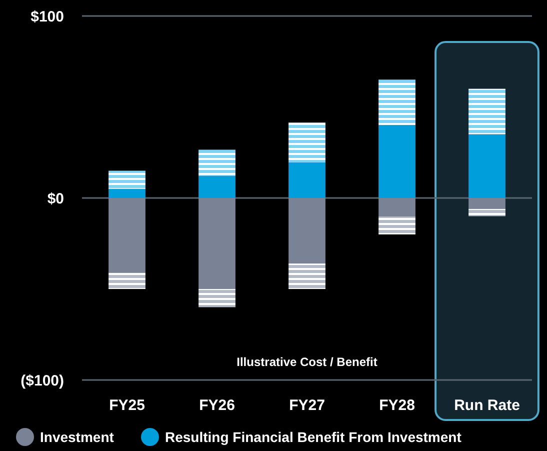 This screenshot has height=451, width=547. Describe the element at coordinates (55, 199) in the screenshot. I see `y-tick-label: $0` at that location.